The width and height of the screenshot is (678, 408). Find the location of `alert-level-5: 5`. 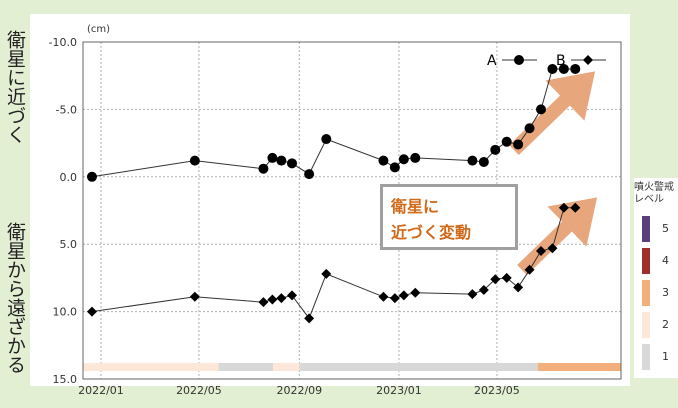

alert-level-5: 5 is located at coordinates (659, 229).